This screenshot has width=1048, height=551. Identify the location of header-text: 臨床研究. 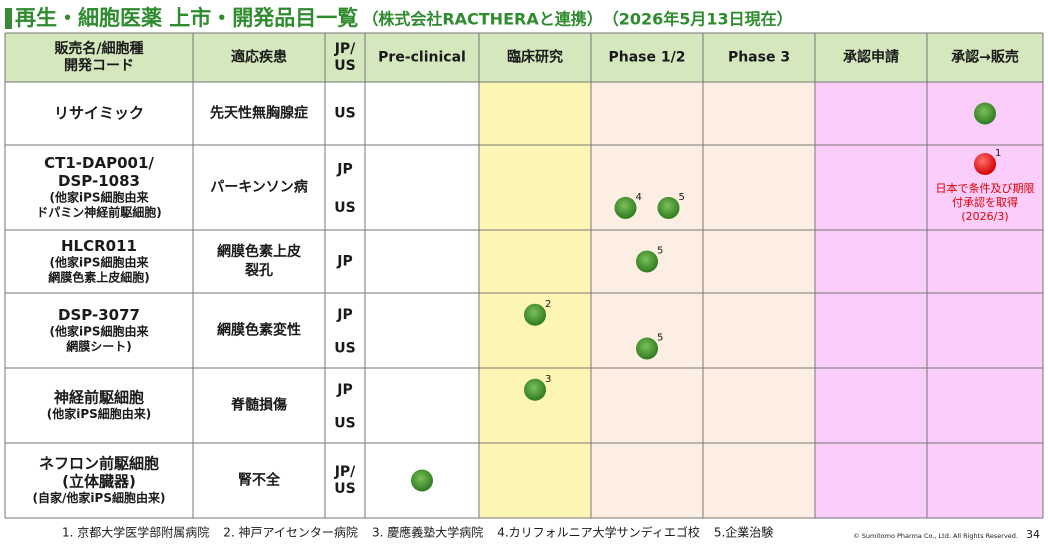
(535, 57).